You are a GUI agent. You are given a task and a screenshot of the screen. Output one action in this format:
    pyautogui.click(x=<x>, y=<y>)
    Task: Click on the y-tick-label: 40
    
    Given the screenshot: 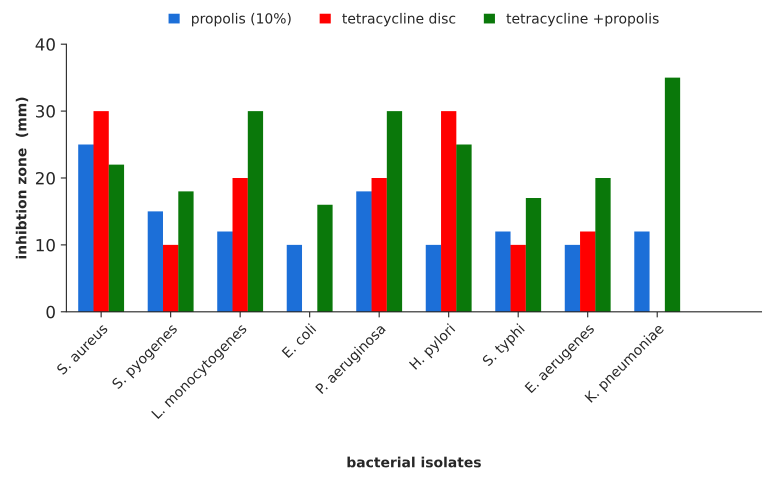 What is the action you would take?
    pyautogui.click(x=45, y=44)
    